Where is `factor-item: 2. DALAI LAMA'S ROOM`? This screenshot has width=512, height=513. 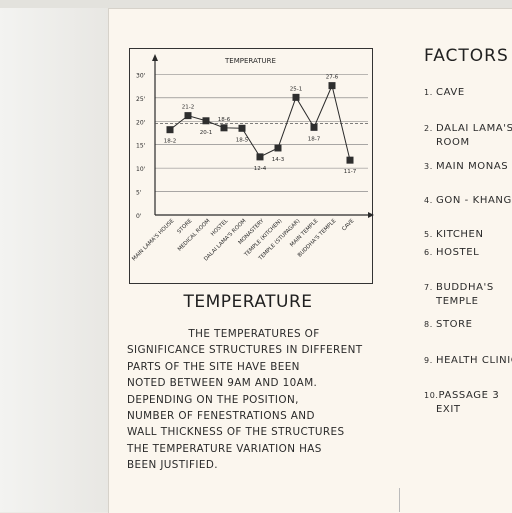
factor-item: 2. DALAI LAMA'S ROOM is located at coordinates (468, 136).